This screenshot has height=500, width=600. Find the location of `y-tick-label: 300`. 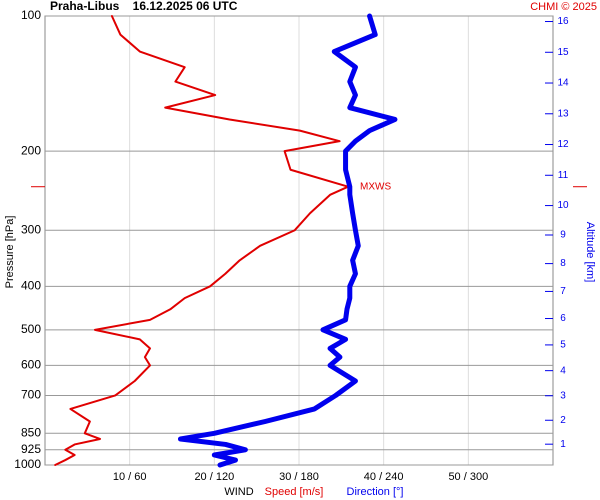

y-tick-label: 300 is located at coordinates (31, 229).